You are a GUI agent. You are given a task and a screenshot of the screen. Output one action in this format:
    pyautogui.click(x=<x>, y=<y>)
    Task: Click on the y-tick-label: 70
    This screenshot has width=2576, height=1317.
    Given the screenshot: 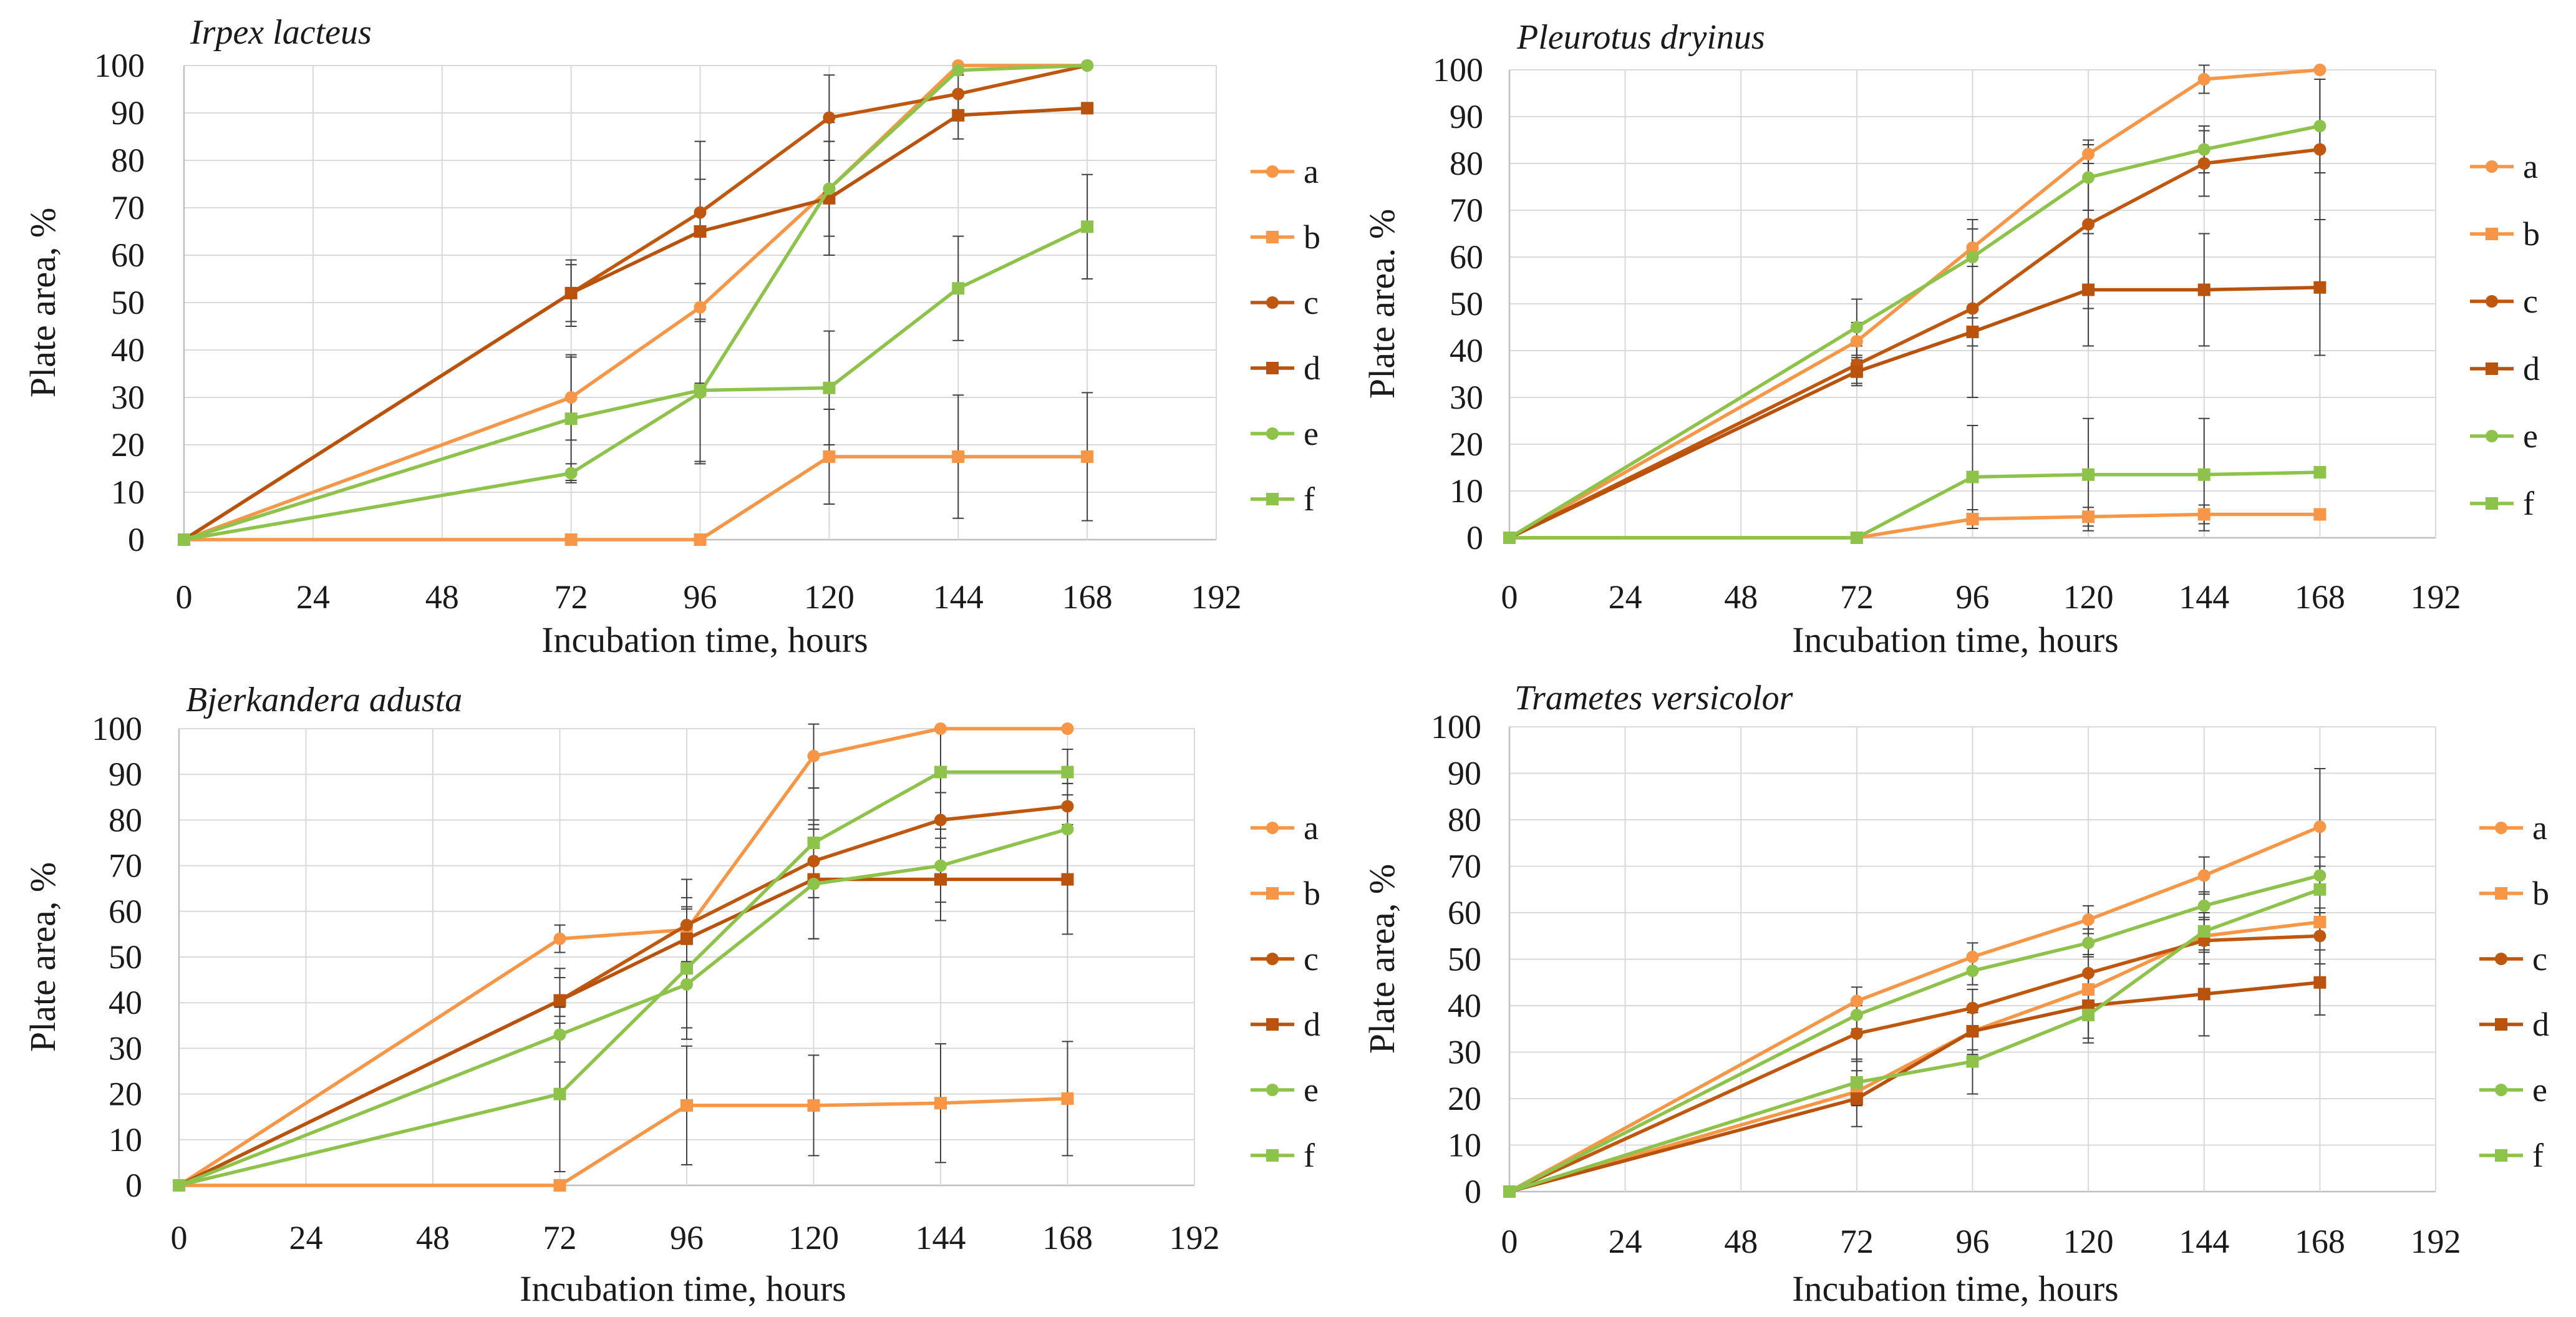 What is the action you would take?
    pyautogui.click(x=126, y=866)
    